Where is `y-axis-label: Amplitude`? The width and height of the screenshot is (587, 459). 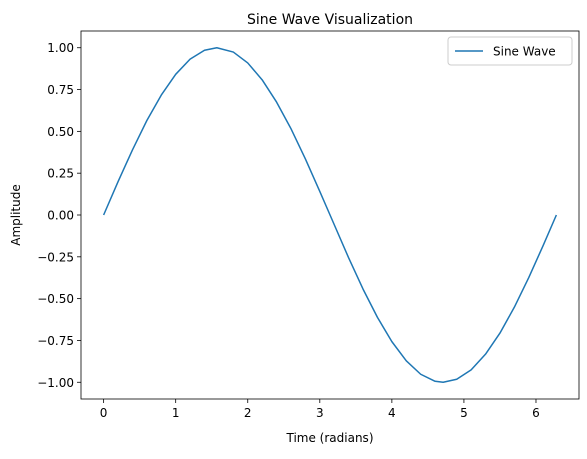
y-axis-label: Amplitude is located at coordinates (16, 215).